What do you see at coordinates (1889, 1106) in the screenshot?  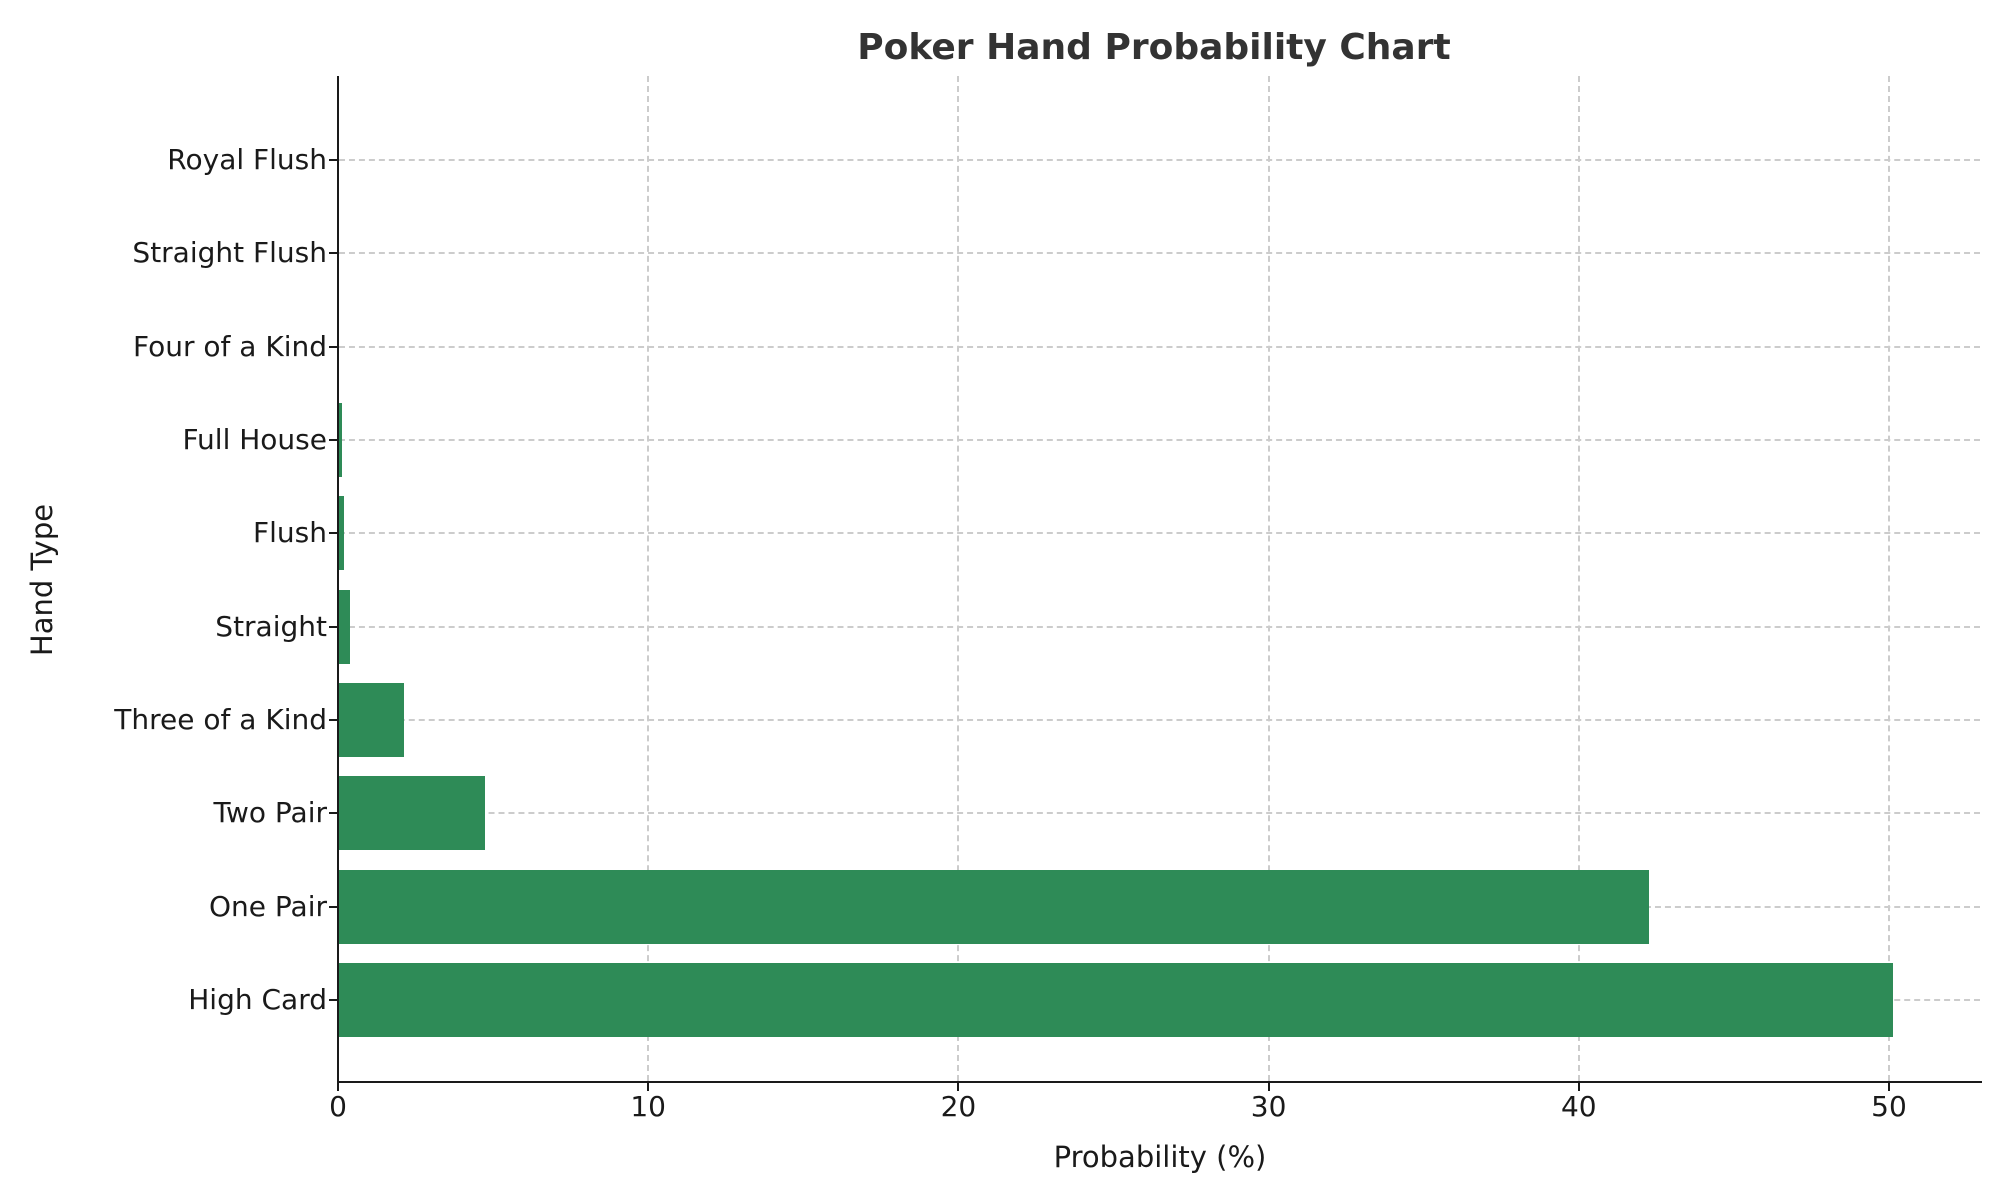 I see `x-tick-label: 50` at bounding box center [1889, 1106].